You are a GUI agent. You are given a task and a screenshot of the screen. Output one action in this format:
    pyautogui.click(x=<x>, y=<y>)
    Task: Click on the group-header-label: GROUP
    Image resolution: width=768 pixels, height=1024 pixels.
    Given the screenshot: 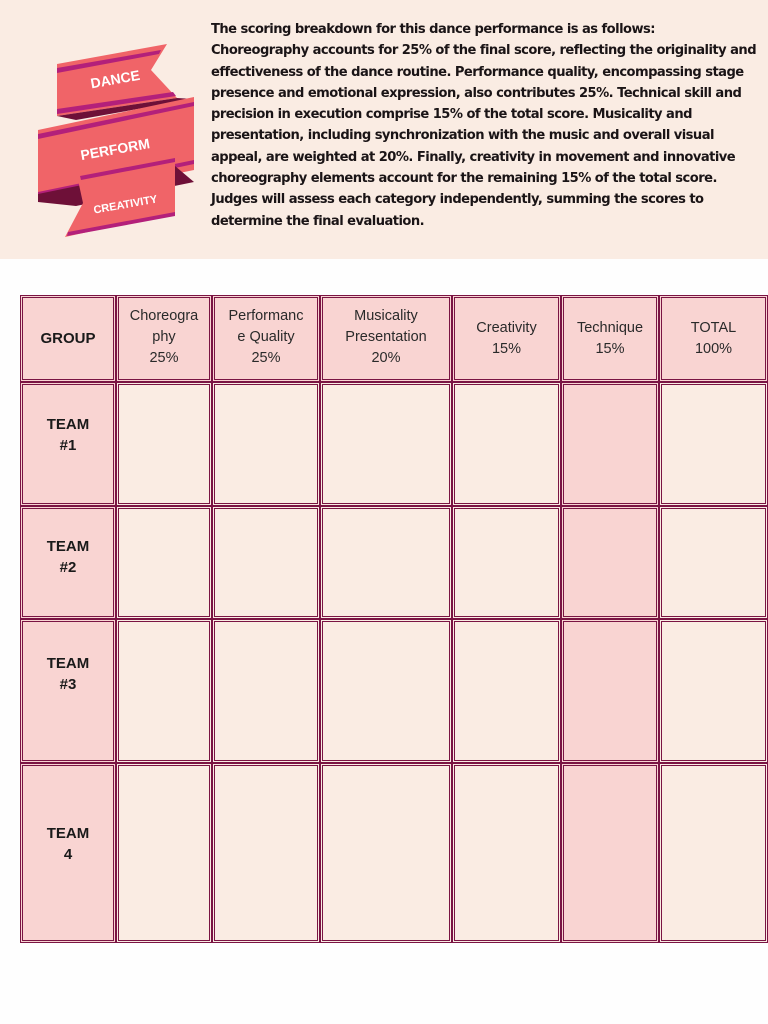 What is the action you would take?
    pyautogui.click(x=68, y=338)
    